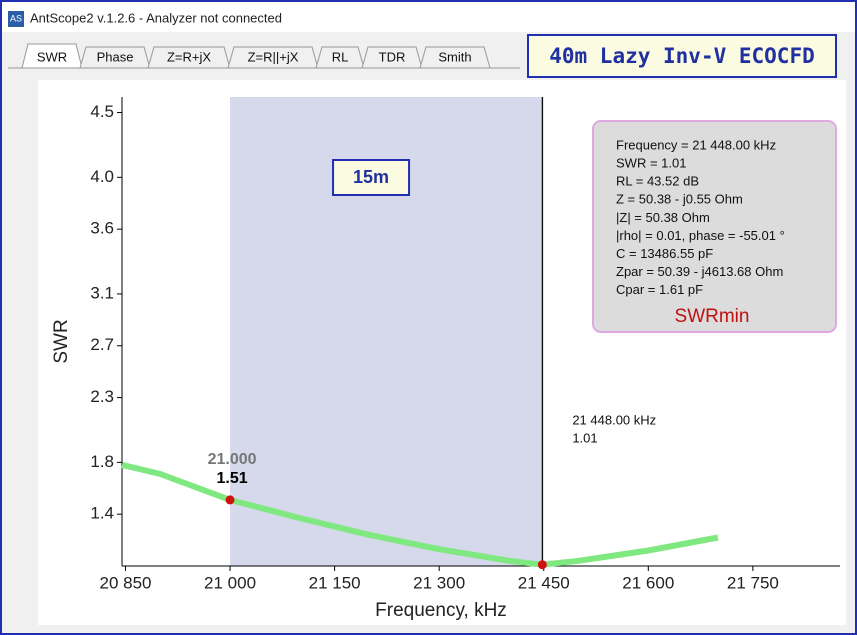 This screenshot has width=857, height=635. I want to click on y-tick-label: 2.3, so click(102, 396).